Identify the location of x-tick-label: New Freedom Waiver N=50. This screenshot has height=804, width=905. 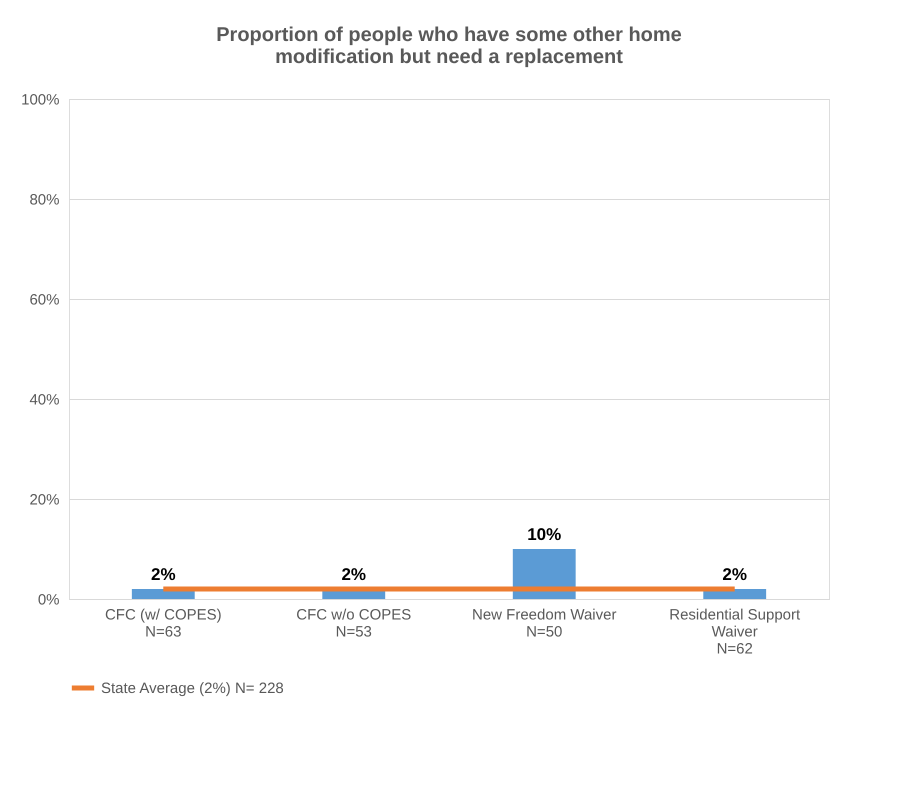
(544, 623).